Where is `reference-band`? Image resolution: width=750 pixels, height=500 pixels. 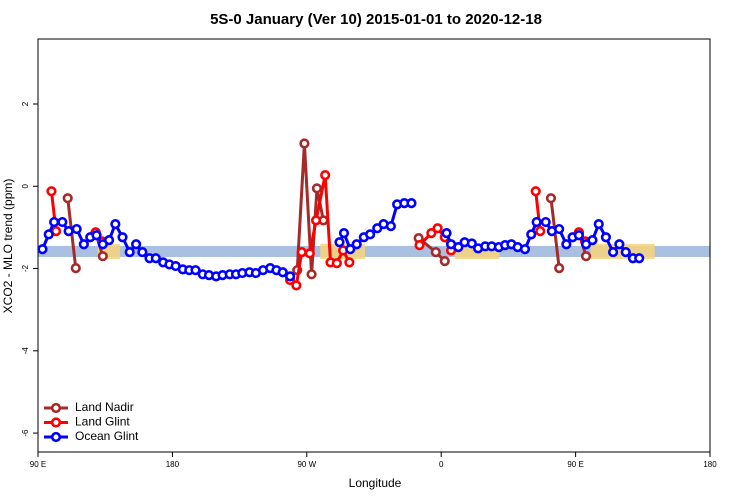 reference-band is located at coordinates (374, 251).